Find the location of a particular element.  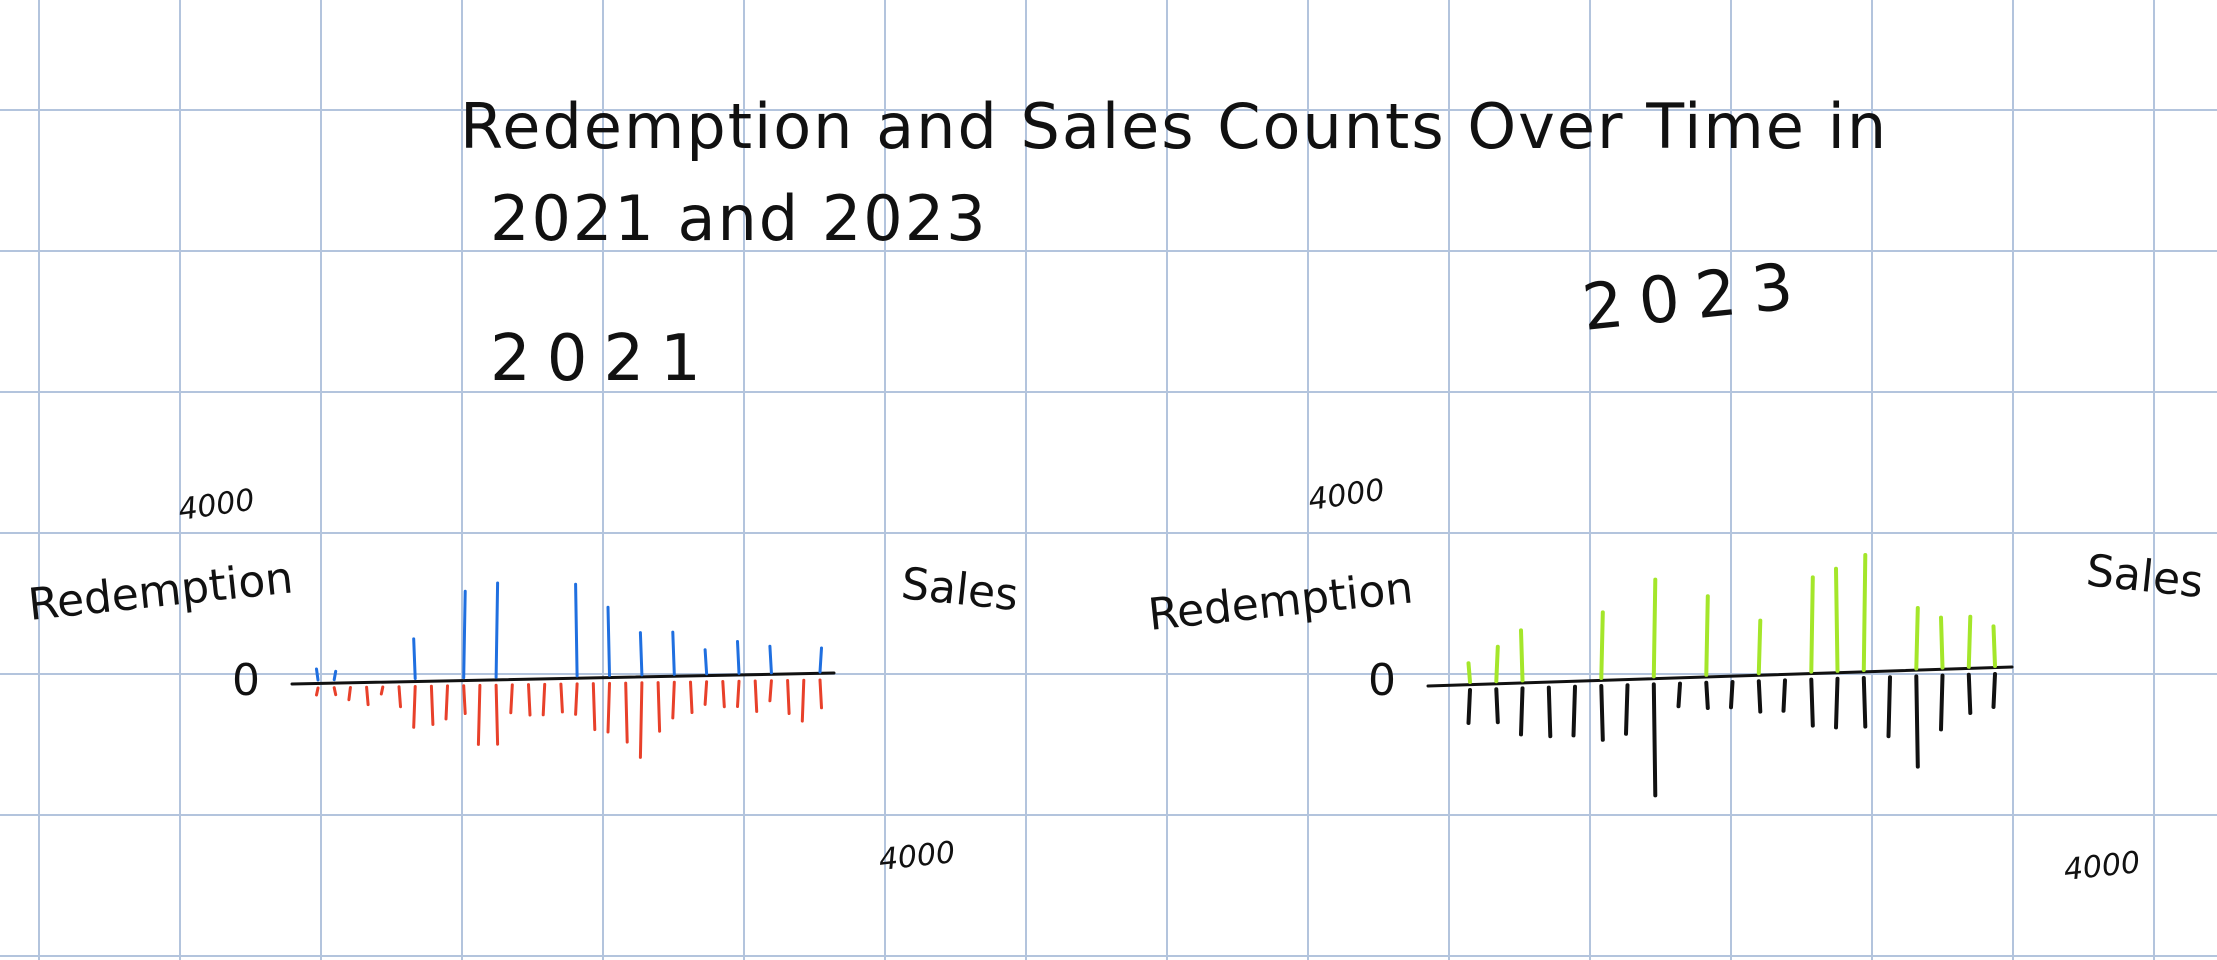

panel-2023-title: 2023 is located at coordinates (1695, 297).